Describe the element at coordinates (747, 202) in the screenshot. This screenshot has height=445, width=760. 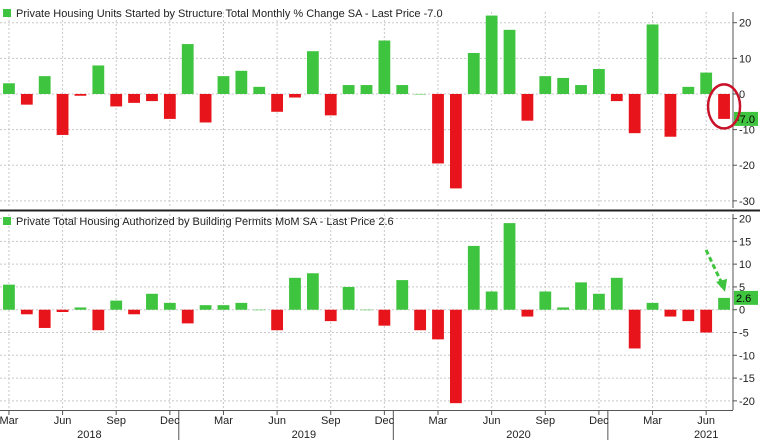
I see `panel1-ytick-label: -30` at that location.